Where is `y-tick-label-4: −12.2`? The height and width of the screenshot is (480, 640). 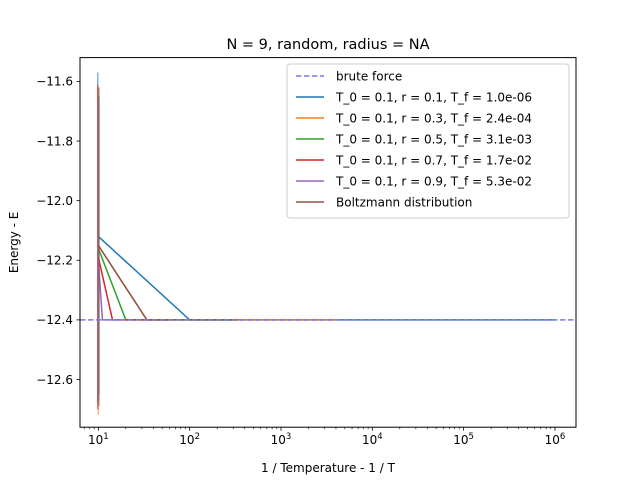 y-tick-label-4: −12.2 is located at coordinates (54, 261).